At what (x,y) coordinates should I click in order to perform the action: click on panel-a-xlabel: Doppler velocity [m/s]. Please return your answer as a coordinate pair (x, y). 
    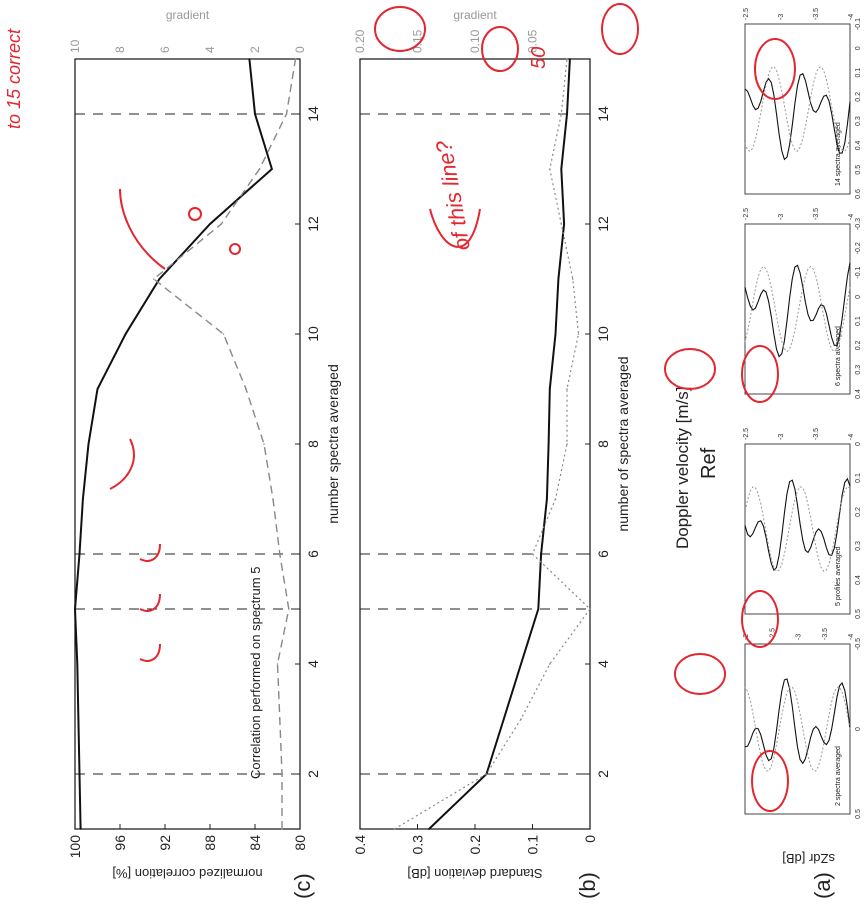
    Looking at the image, I should click on (682, 468).